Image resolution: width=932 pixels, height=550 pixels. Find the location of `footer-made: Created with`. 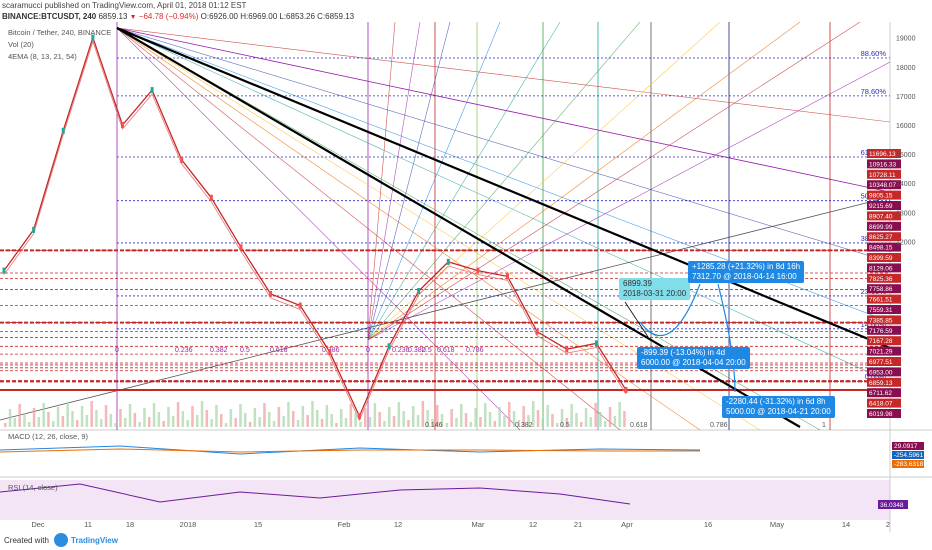

footer-made: Created with is located at coordinates (26, 540).